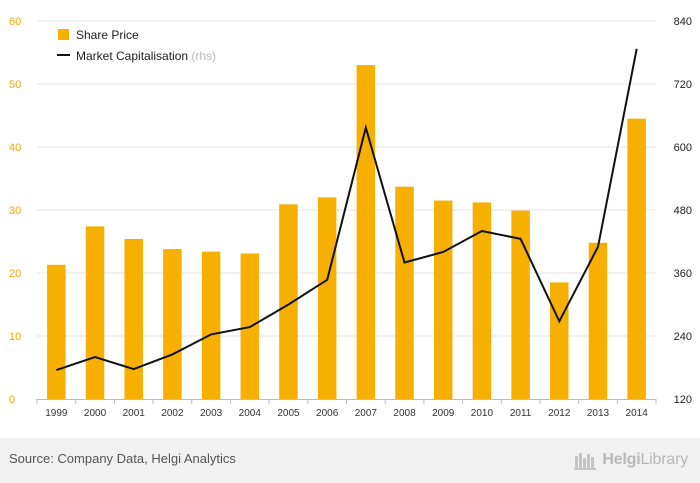 This screenshot has height=483, width=700. Describe the element at coordinates (366, 413) in the screenshot. I see `x-tick-label-2007: 2007` at that location.